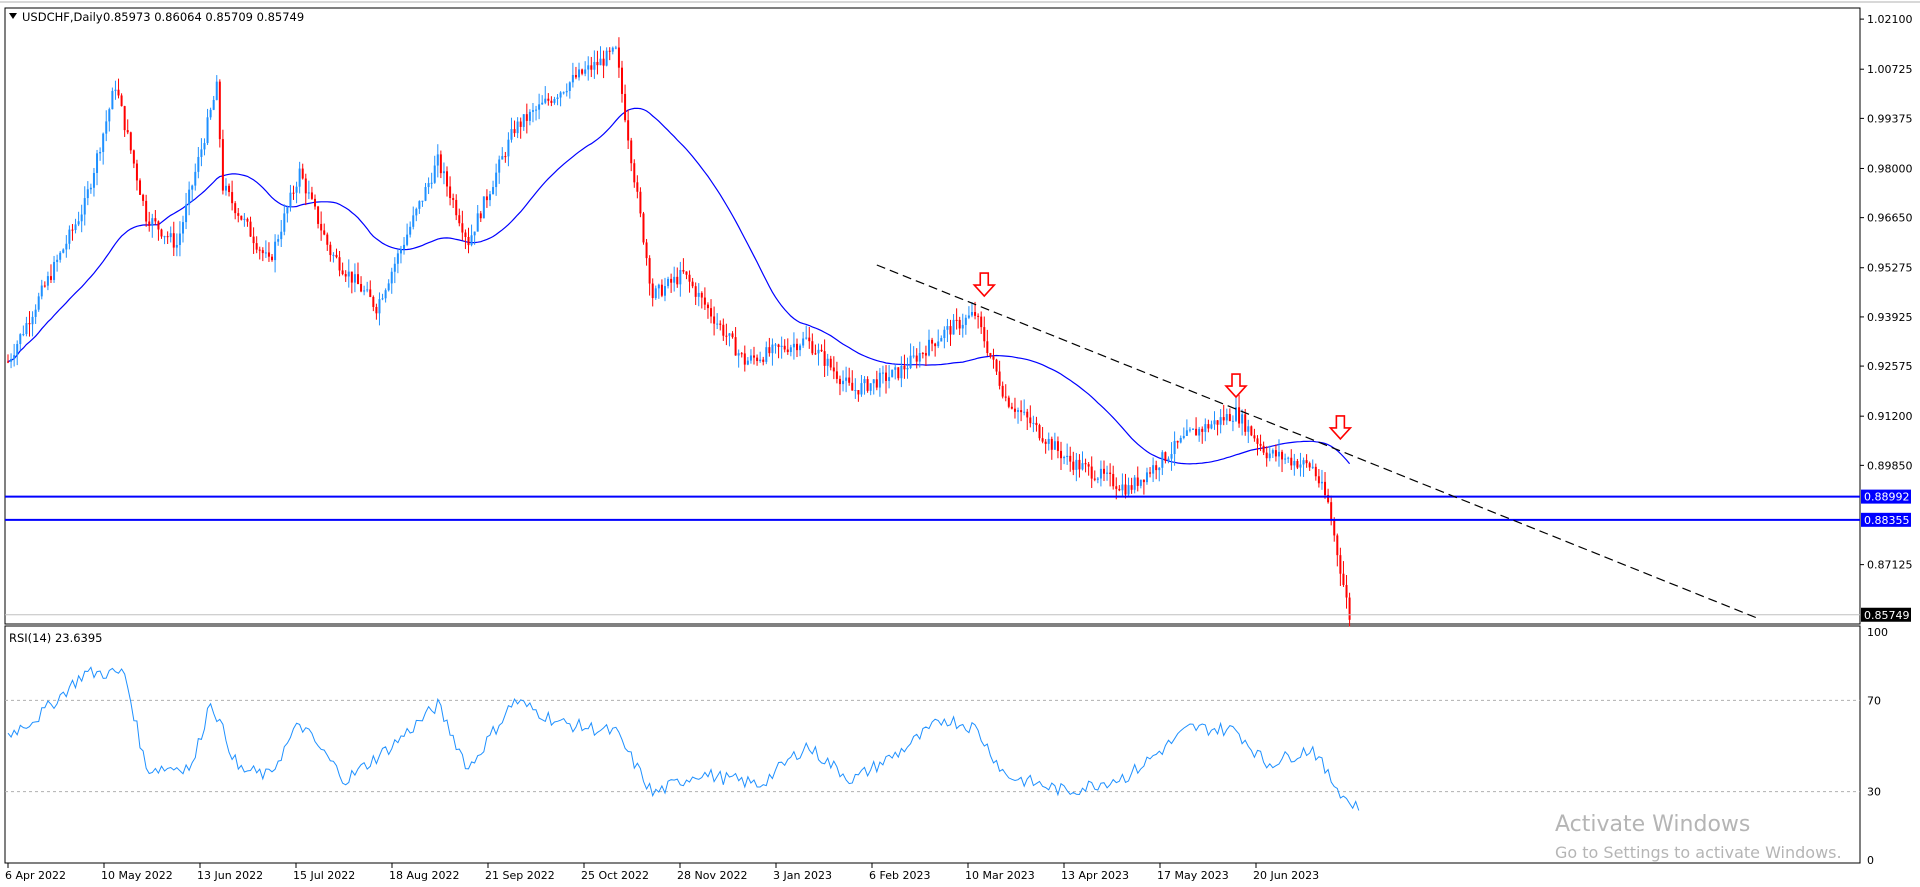 The width and height of the screenshot is (1920, 887). I want to click on price-tick-label: 0.91200, so click(1890, 416).